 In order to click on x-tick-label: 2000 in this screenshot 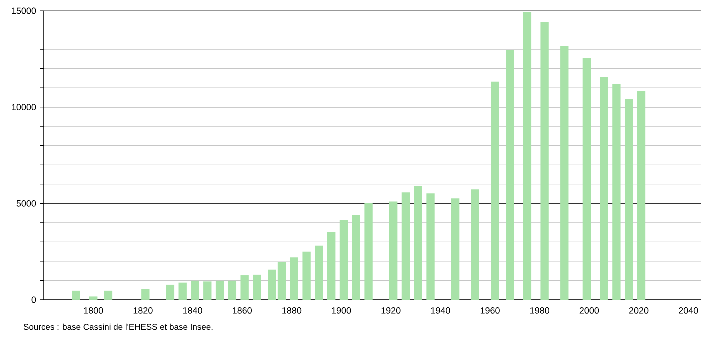, I will do `click(590, 311)`.